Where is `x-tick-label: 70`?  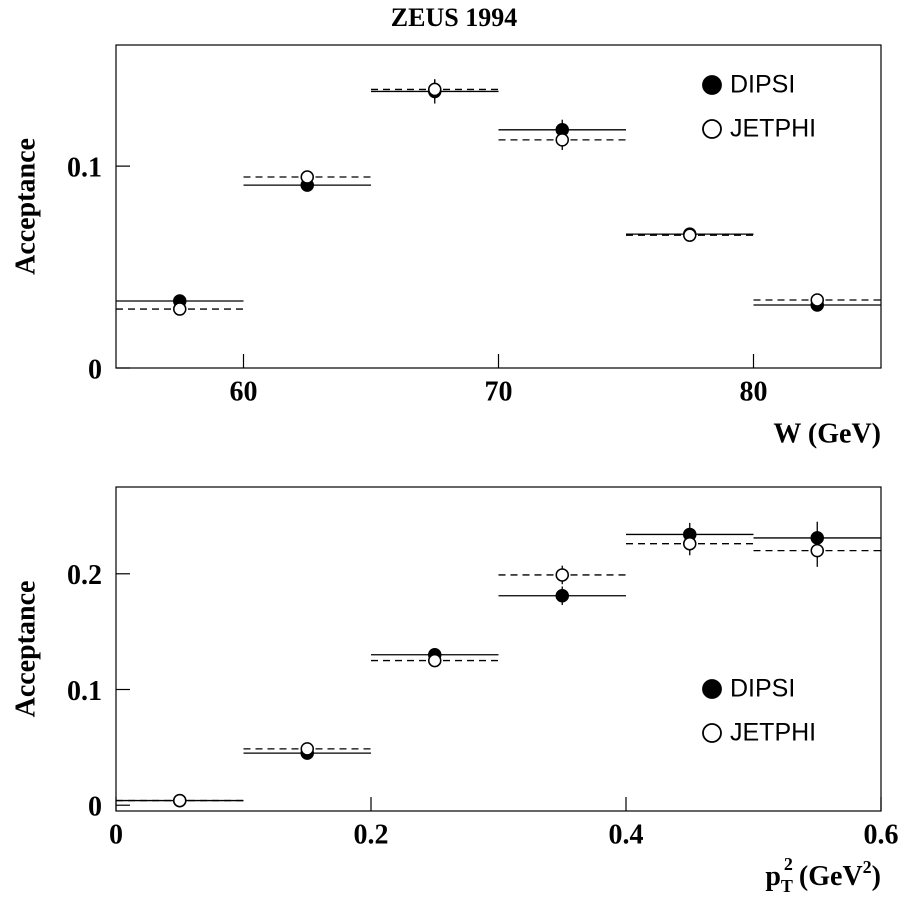 x-tick-label: 70 is located at coordinates (499, 391).